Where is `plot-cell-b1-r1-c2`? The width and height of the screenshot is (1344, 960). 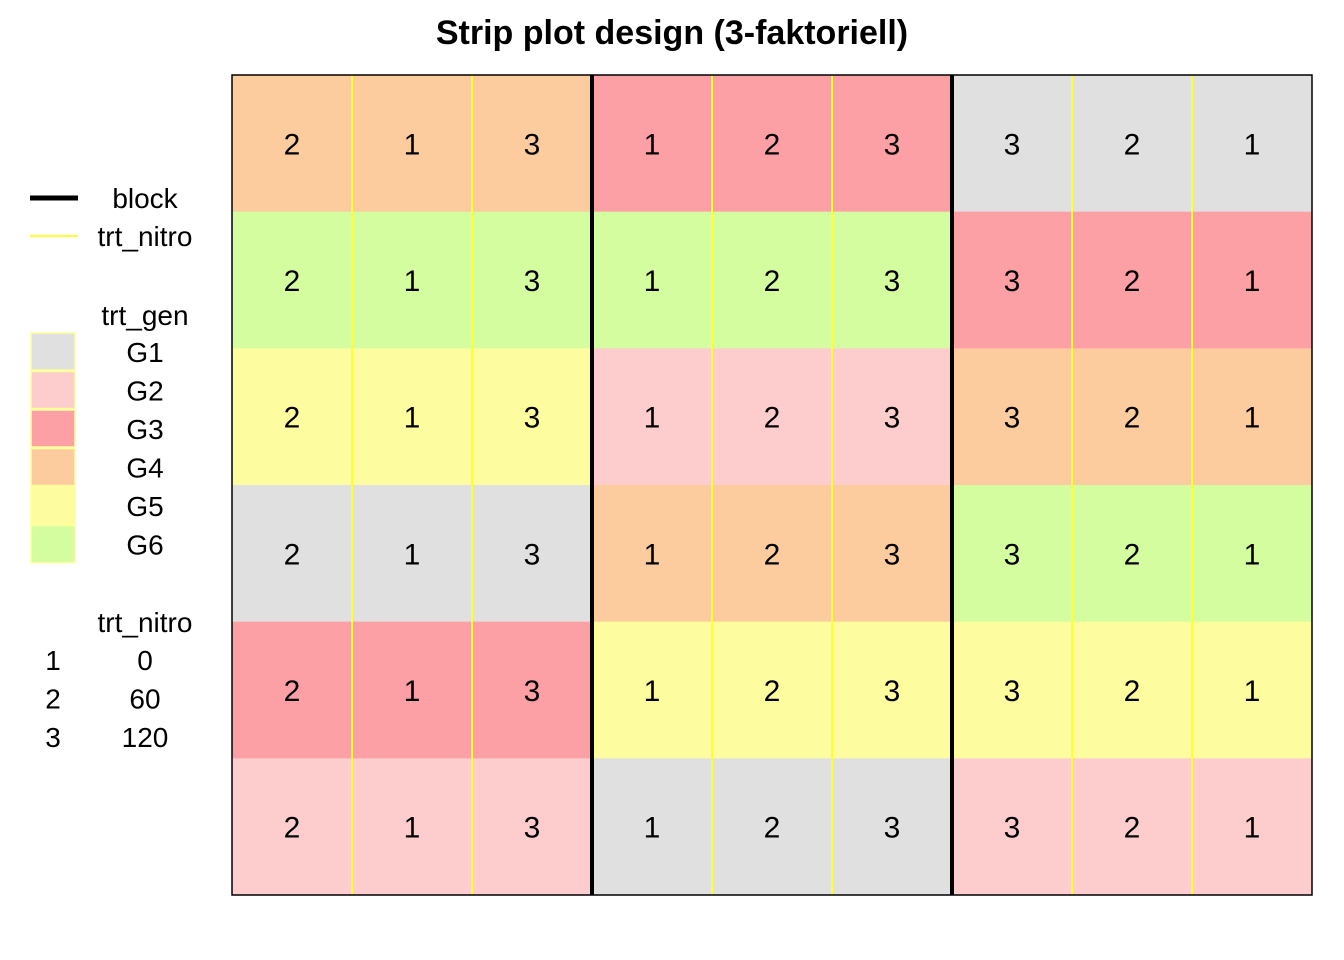
plot-cell-b1-r1-c2 is located at coordinates (412, 144).